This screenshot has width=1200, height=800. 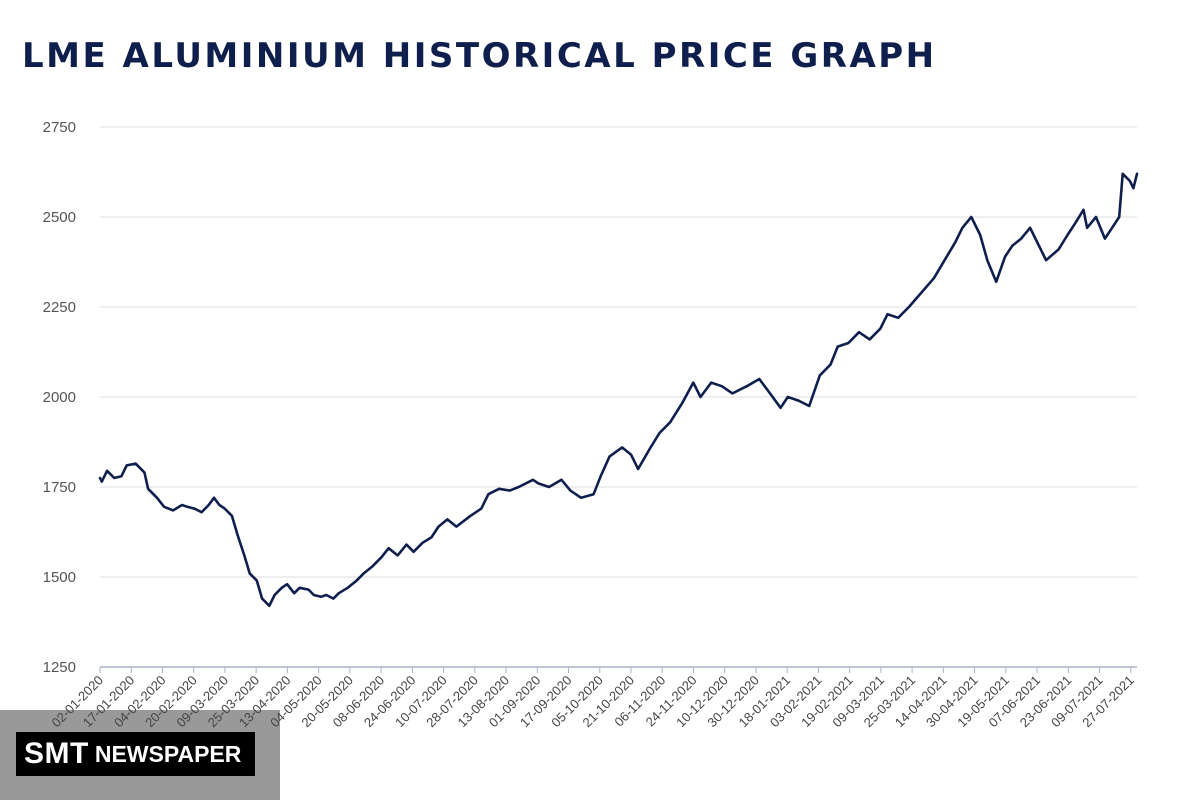 I want to click on watermark-logo: SMT NEWSPAPER, so click(x=136, y=754).